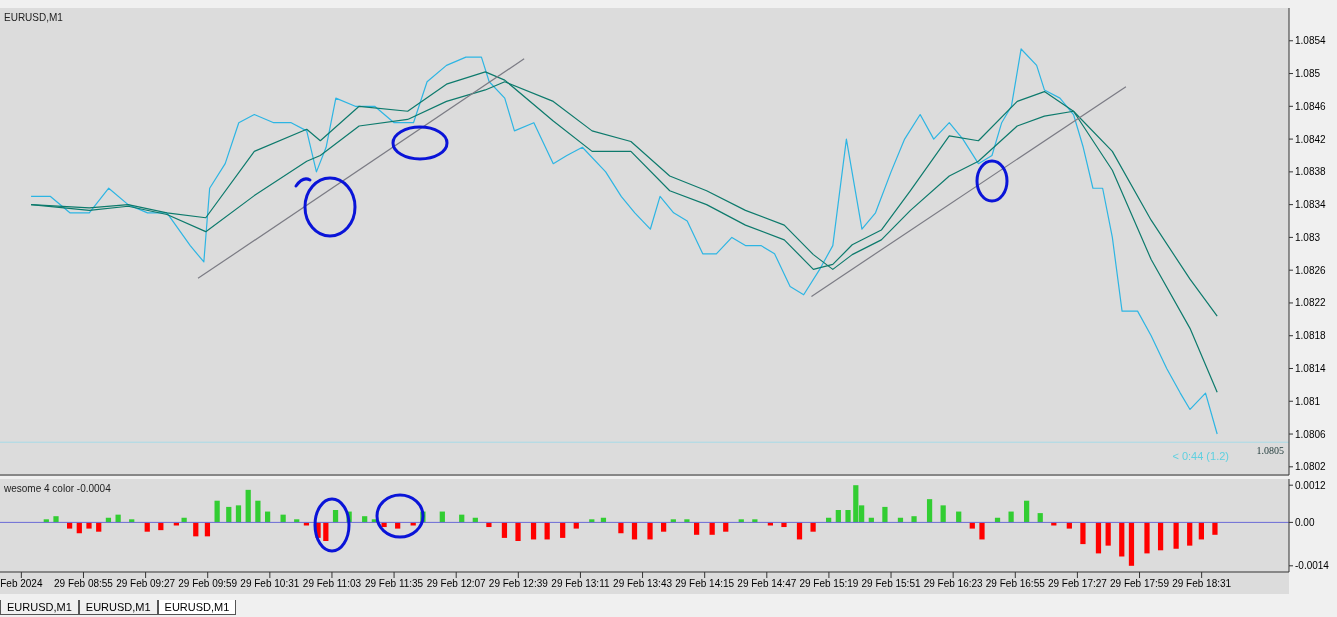 The image size is (1337, 617). Describe the element at coordinates (643, 584) in the screenshot. I see `x-tick-label: 29 Feb 13:43` at that location.